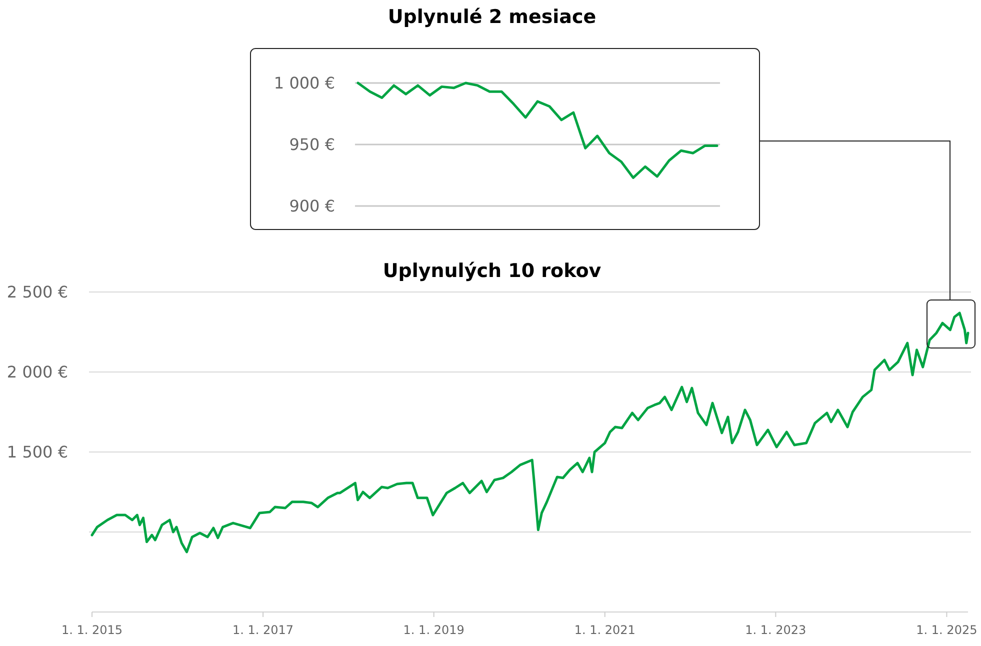 This screenshot has width=981, height=646. Describe the element at coordinates (37, 452) in the screenshot. I see `y-tick-label: 1 500 €` at that location.